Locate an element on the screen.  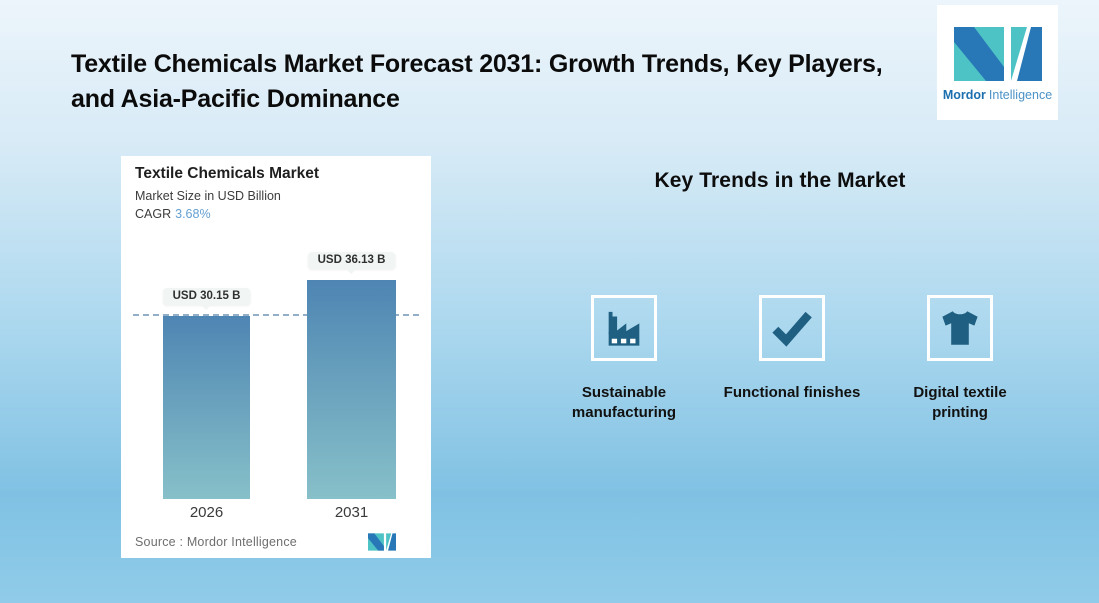
trend-item-sustainable-manufacturing: Sustainable manufacturing is located at coordinates (624, 359).